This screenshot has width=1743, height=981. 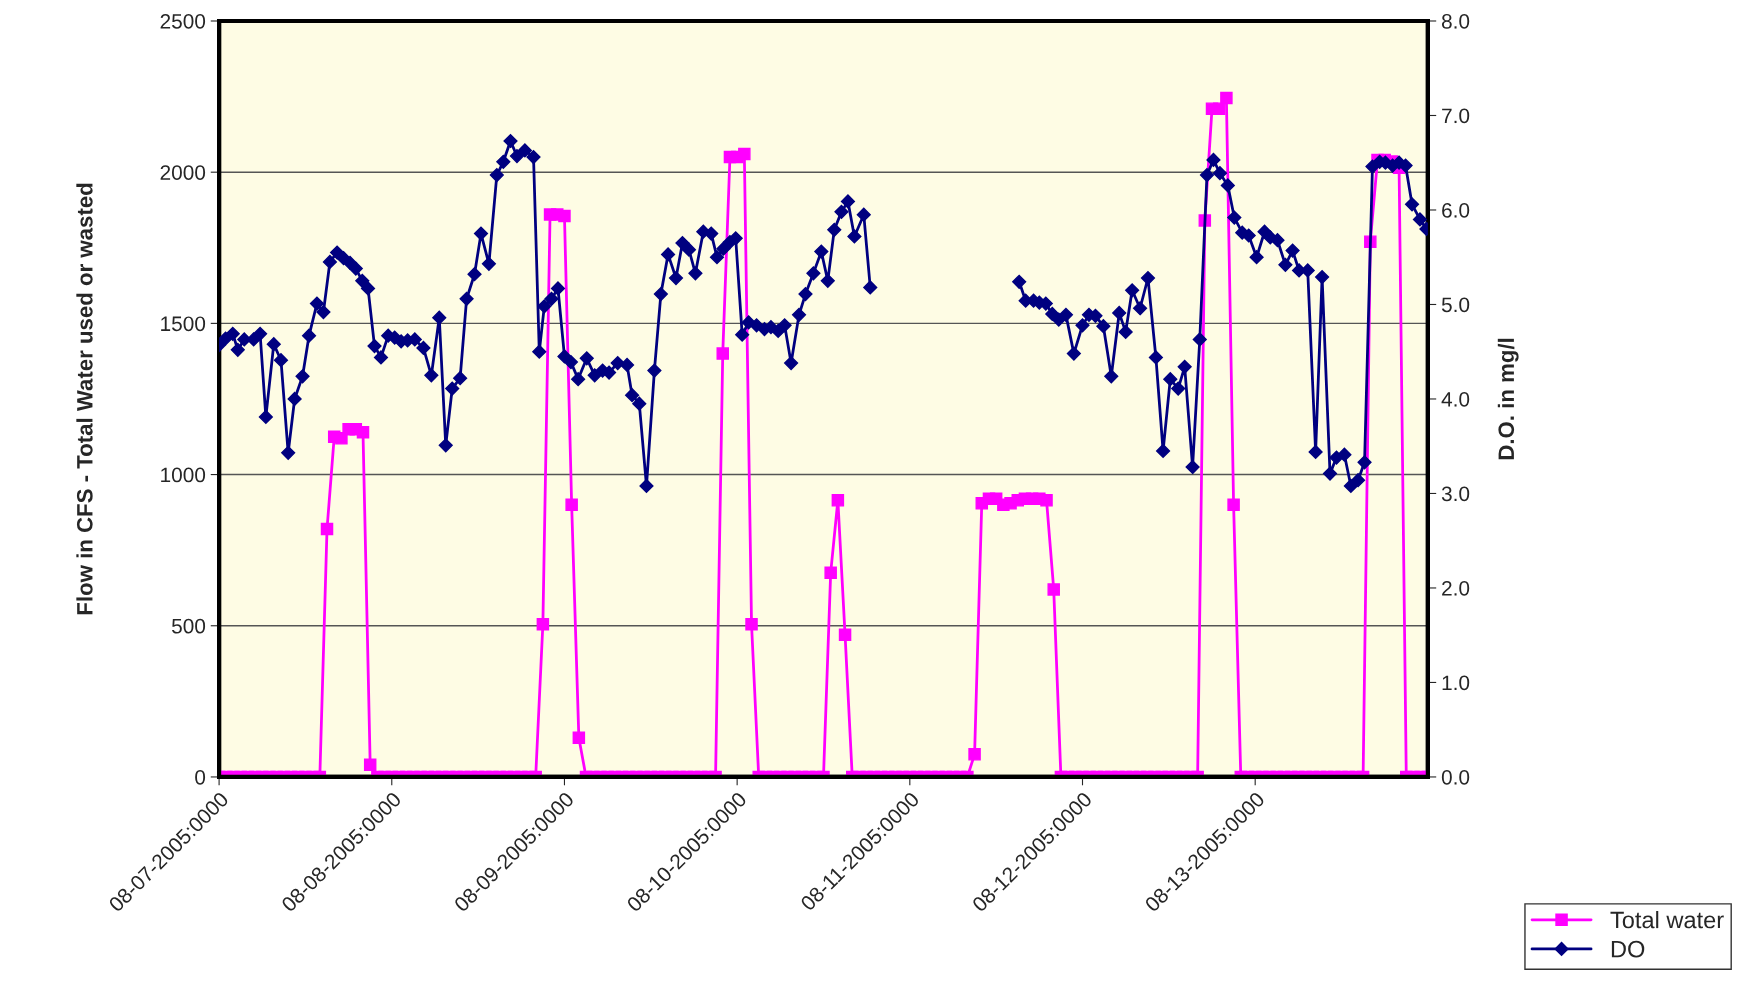 What do you see at coordinates (1456, 210) in the screenshot?
I see `y2-tick-label: 6.0` at bounding box center [1456, 210].